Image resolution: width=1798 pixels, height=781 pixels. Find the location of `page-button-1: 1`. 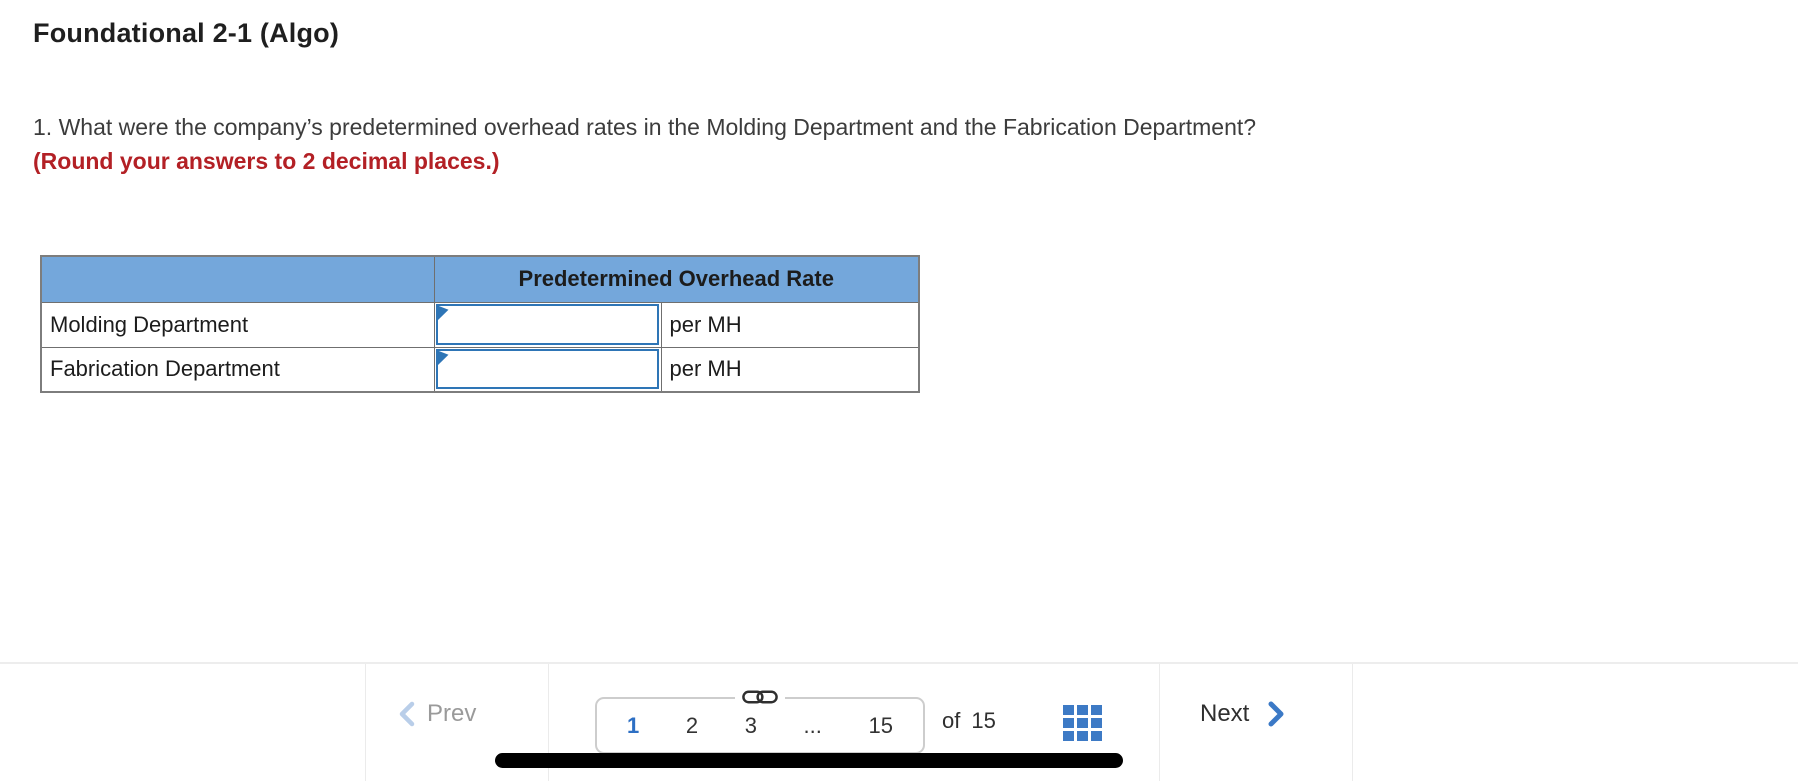

page-button-1: 1 is located at coordinates (633, 725).